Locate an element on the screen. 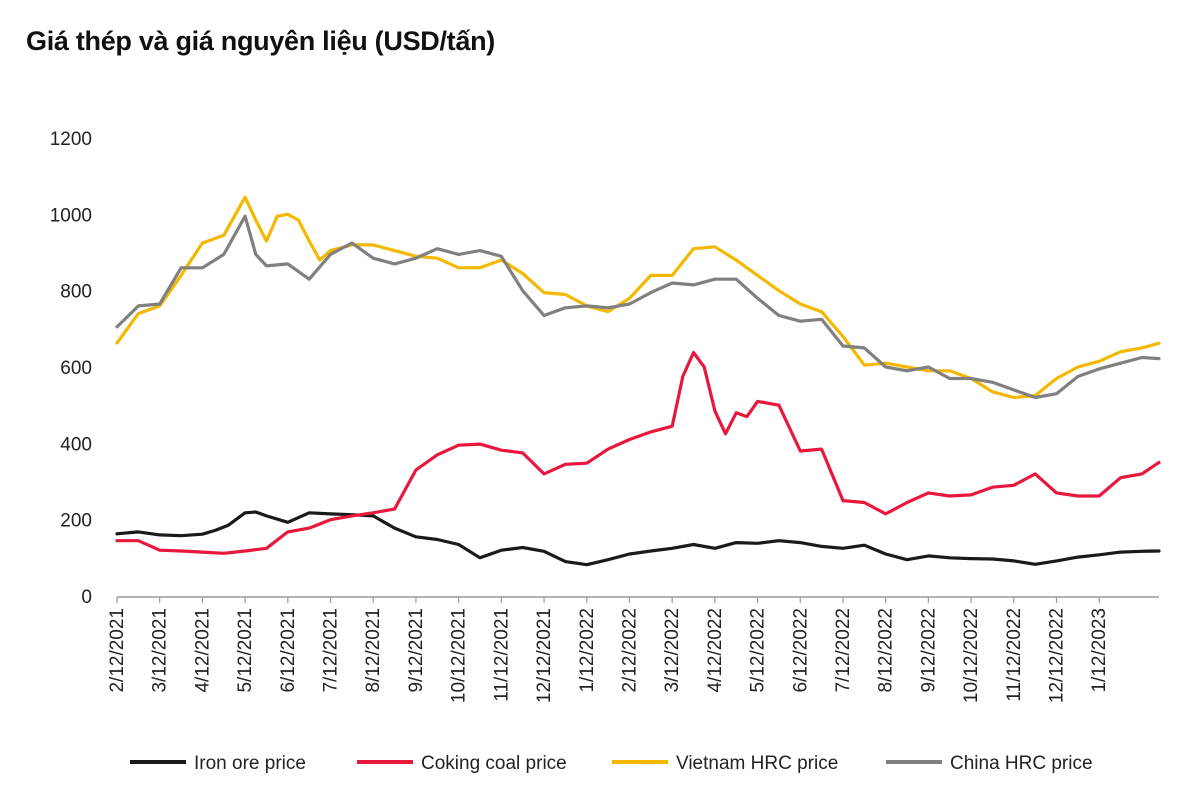 The image size is (1200, 796). x-tick-label: 3/12/2022 is located at coordinates (672, 650).